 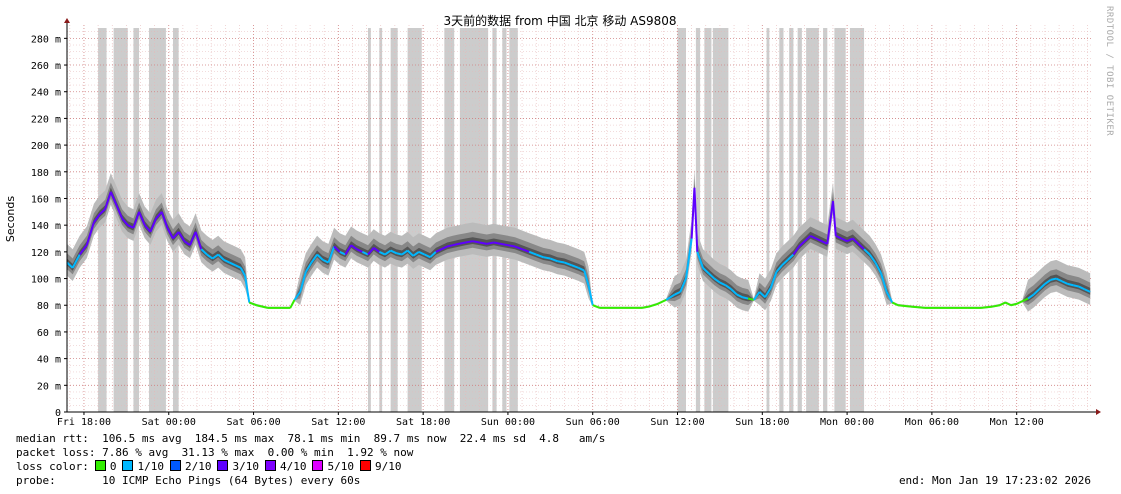 What do you see at coordinates (10, 219) in the screenshot?
I see `y-axis-label: Seconds` at bounding box center [10, 219].